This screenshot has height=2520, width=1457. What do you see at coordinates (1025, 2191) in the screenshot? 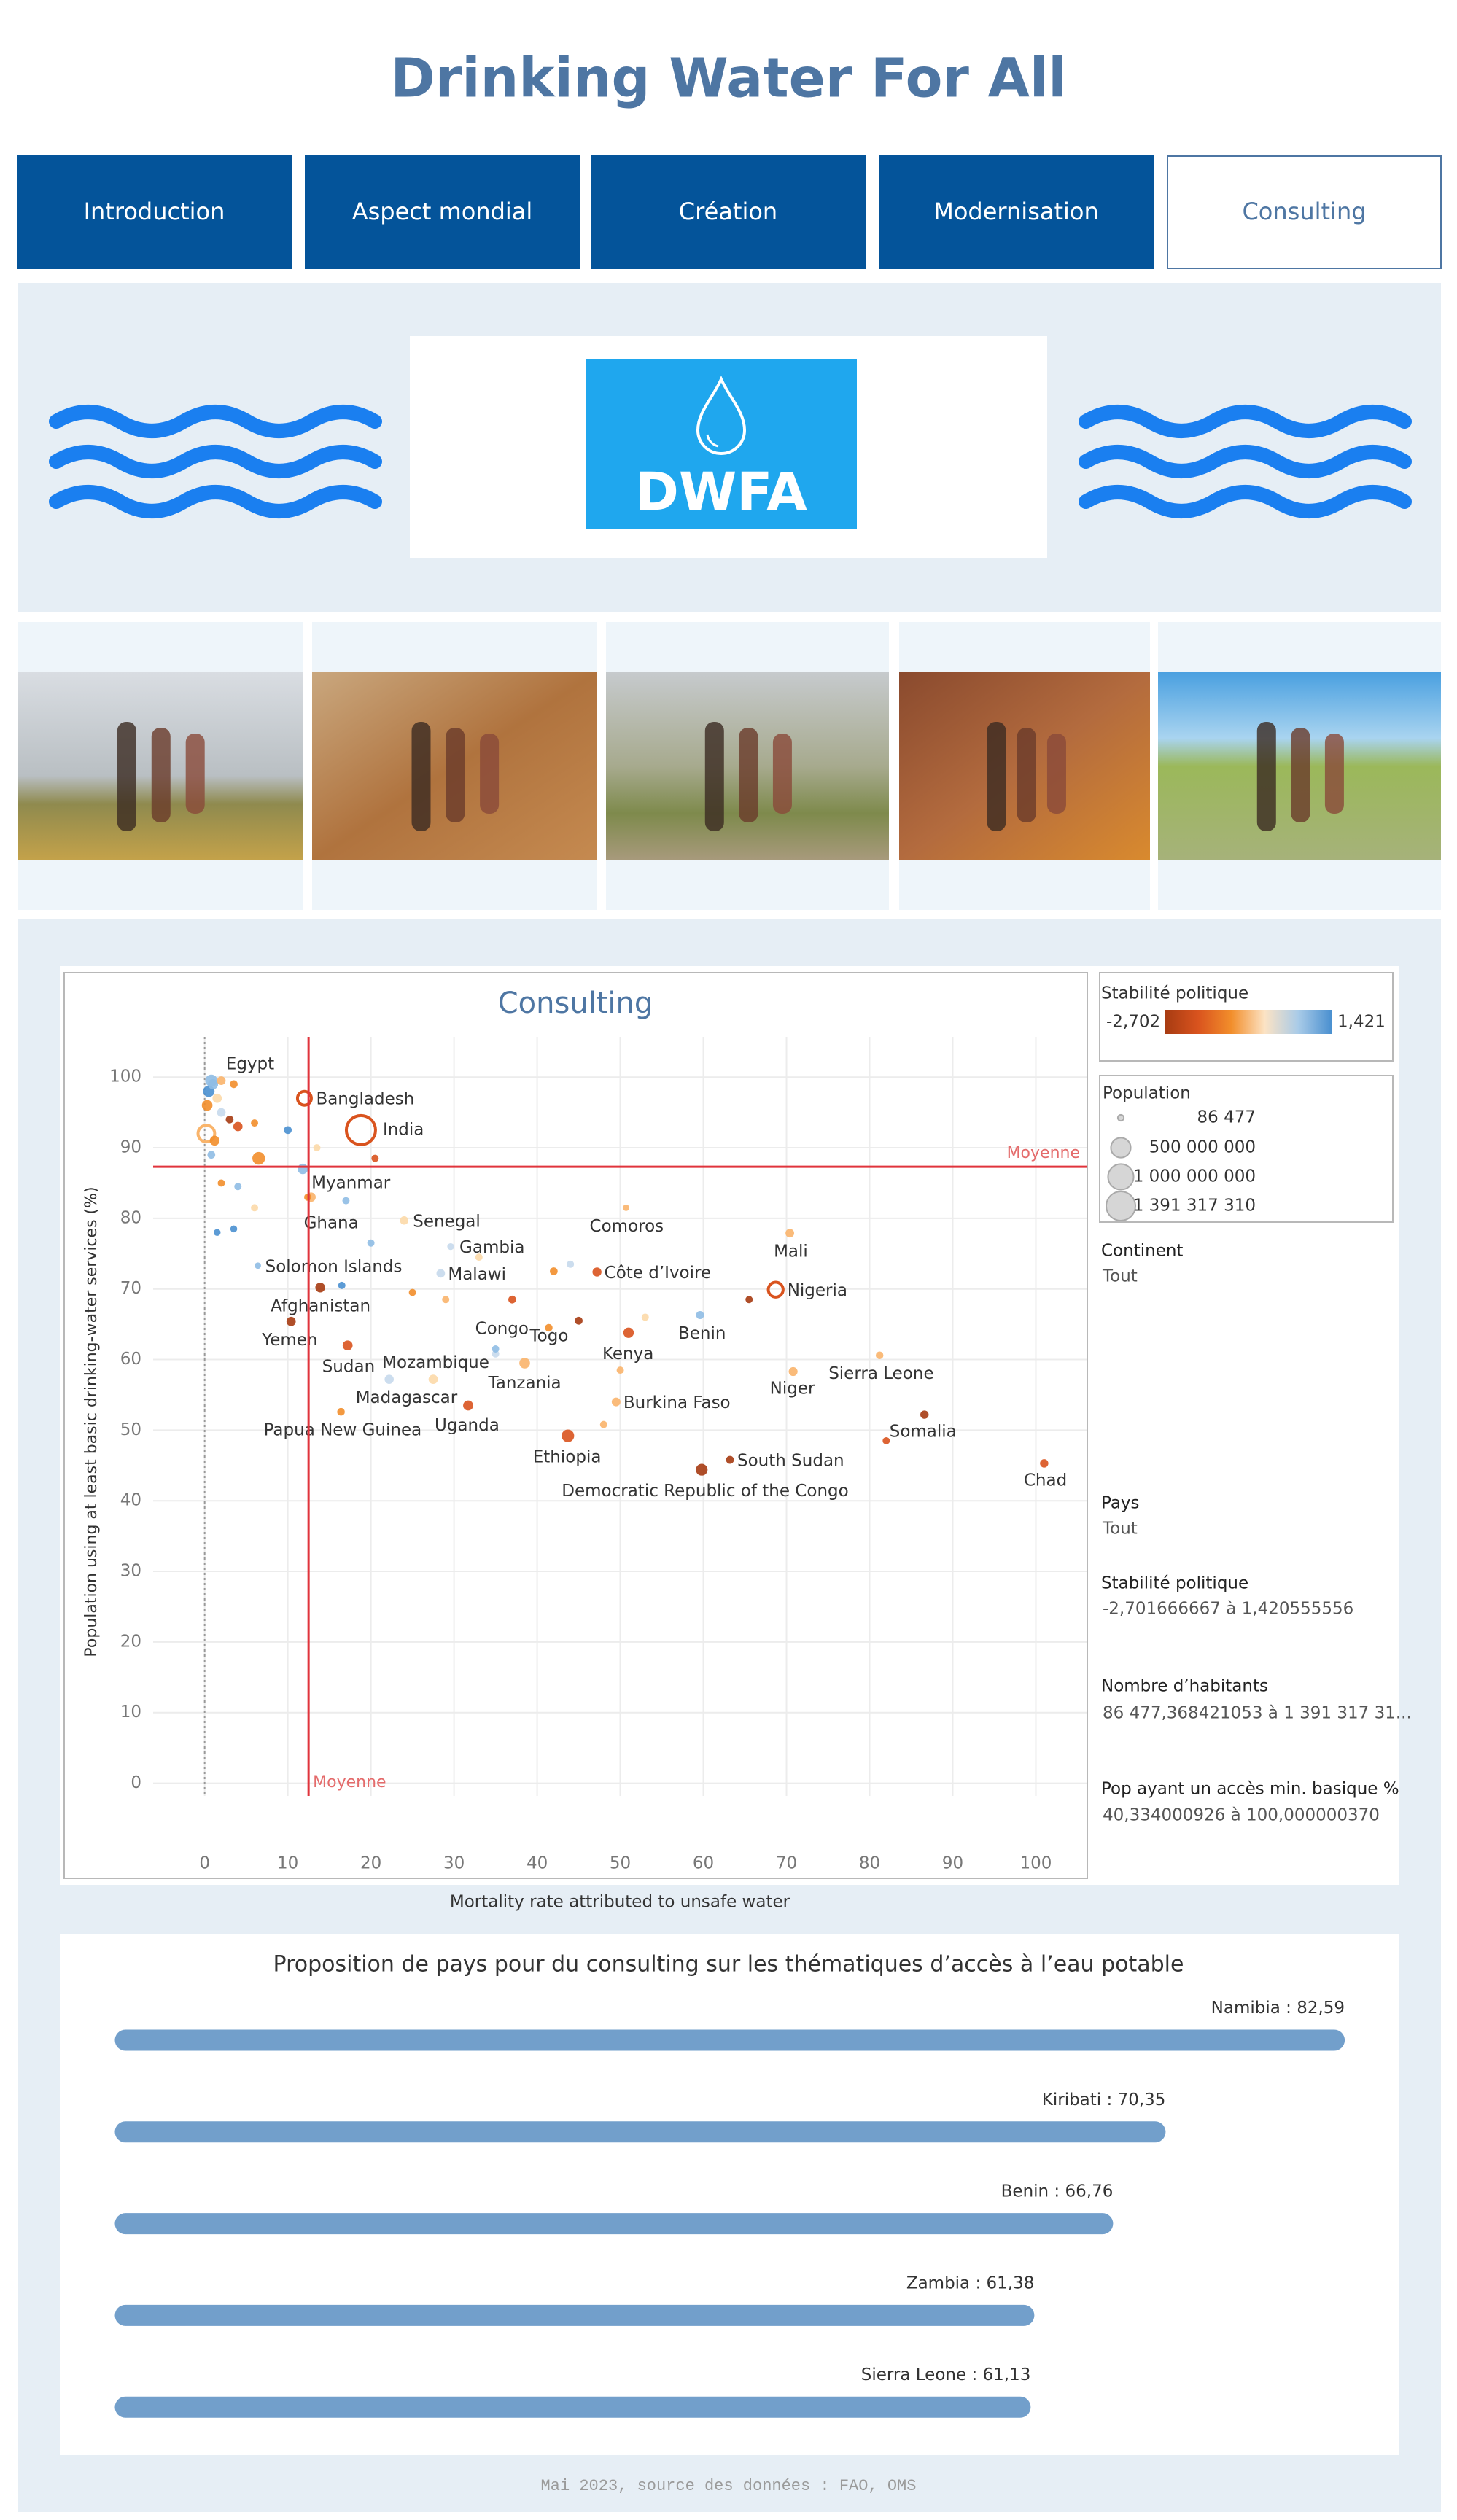
I see `bar-category: Benin` at bounding box center [1025, 2191].